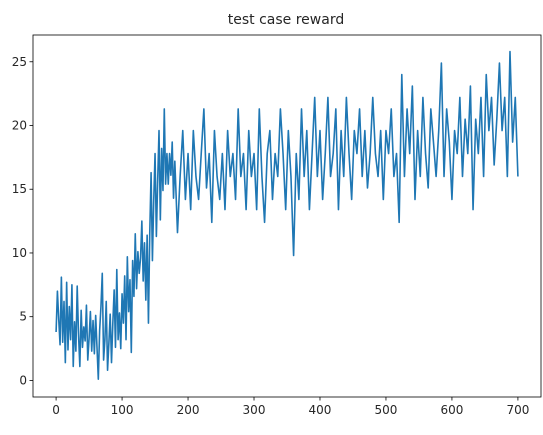 The image size is (543, 435). Describe the element at coordinates (19, 189) in the screenshot. I see `y-tick-label: 15` at that location.